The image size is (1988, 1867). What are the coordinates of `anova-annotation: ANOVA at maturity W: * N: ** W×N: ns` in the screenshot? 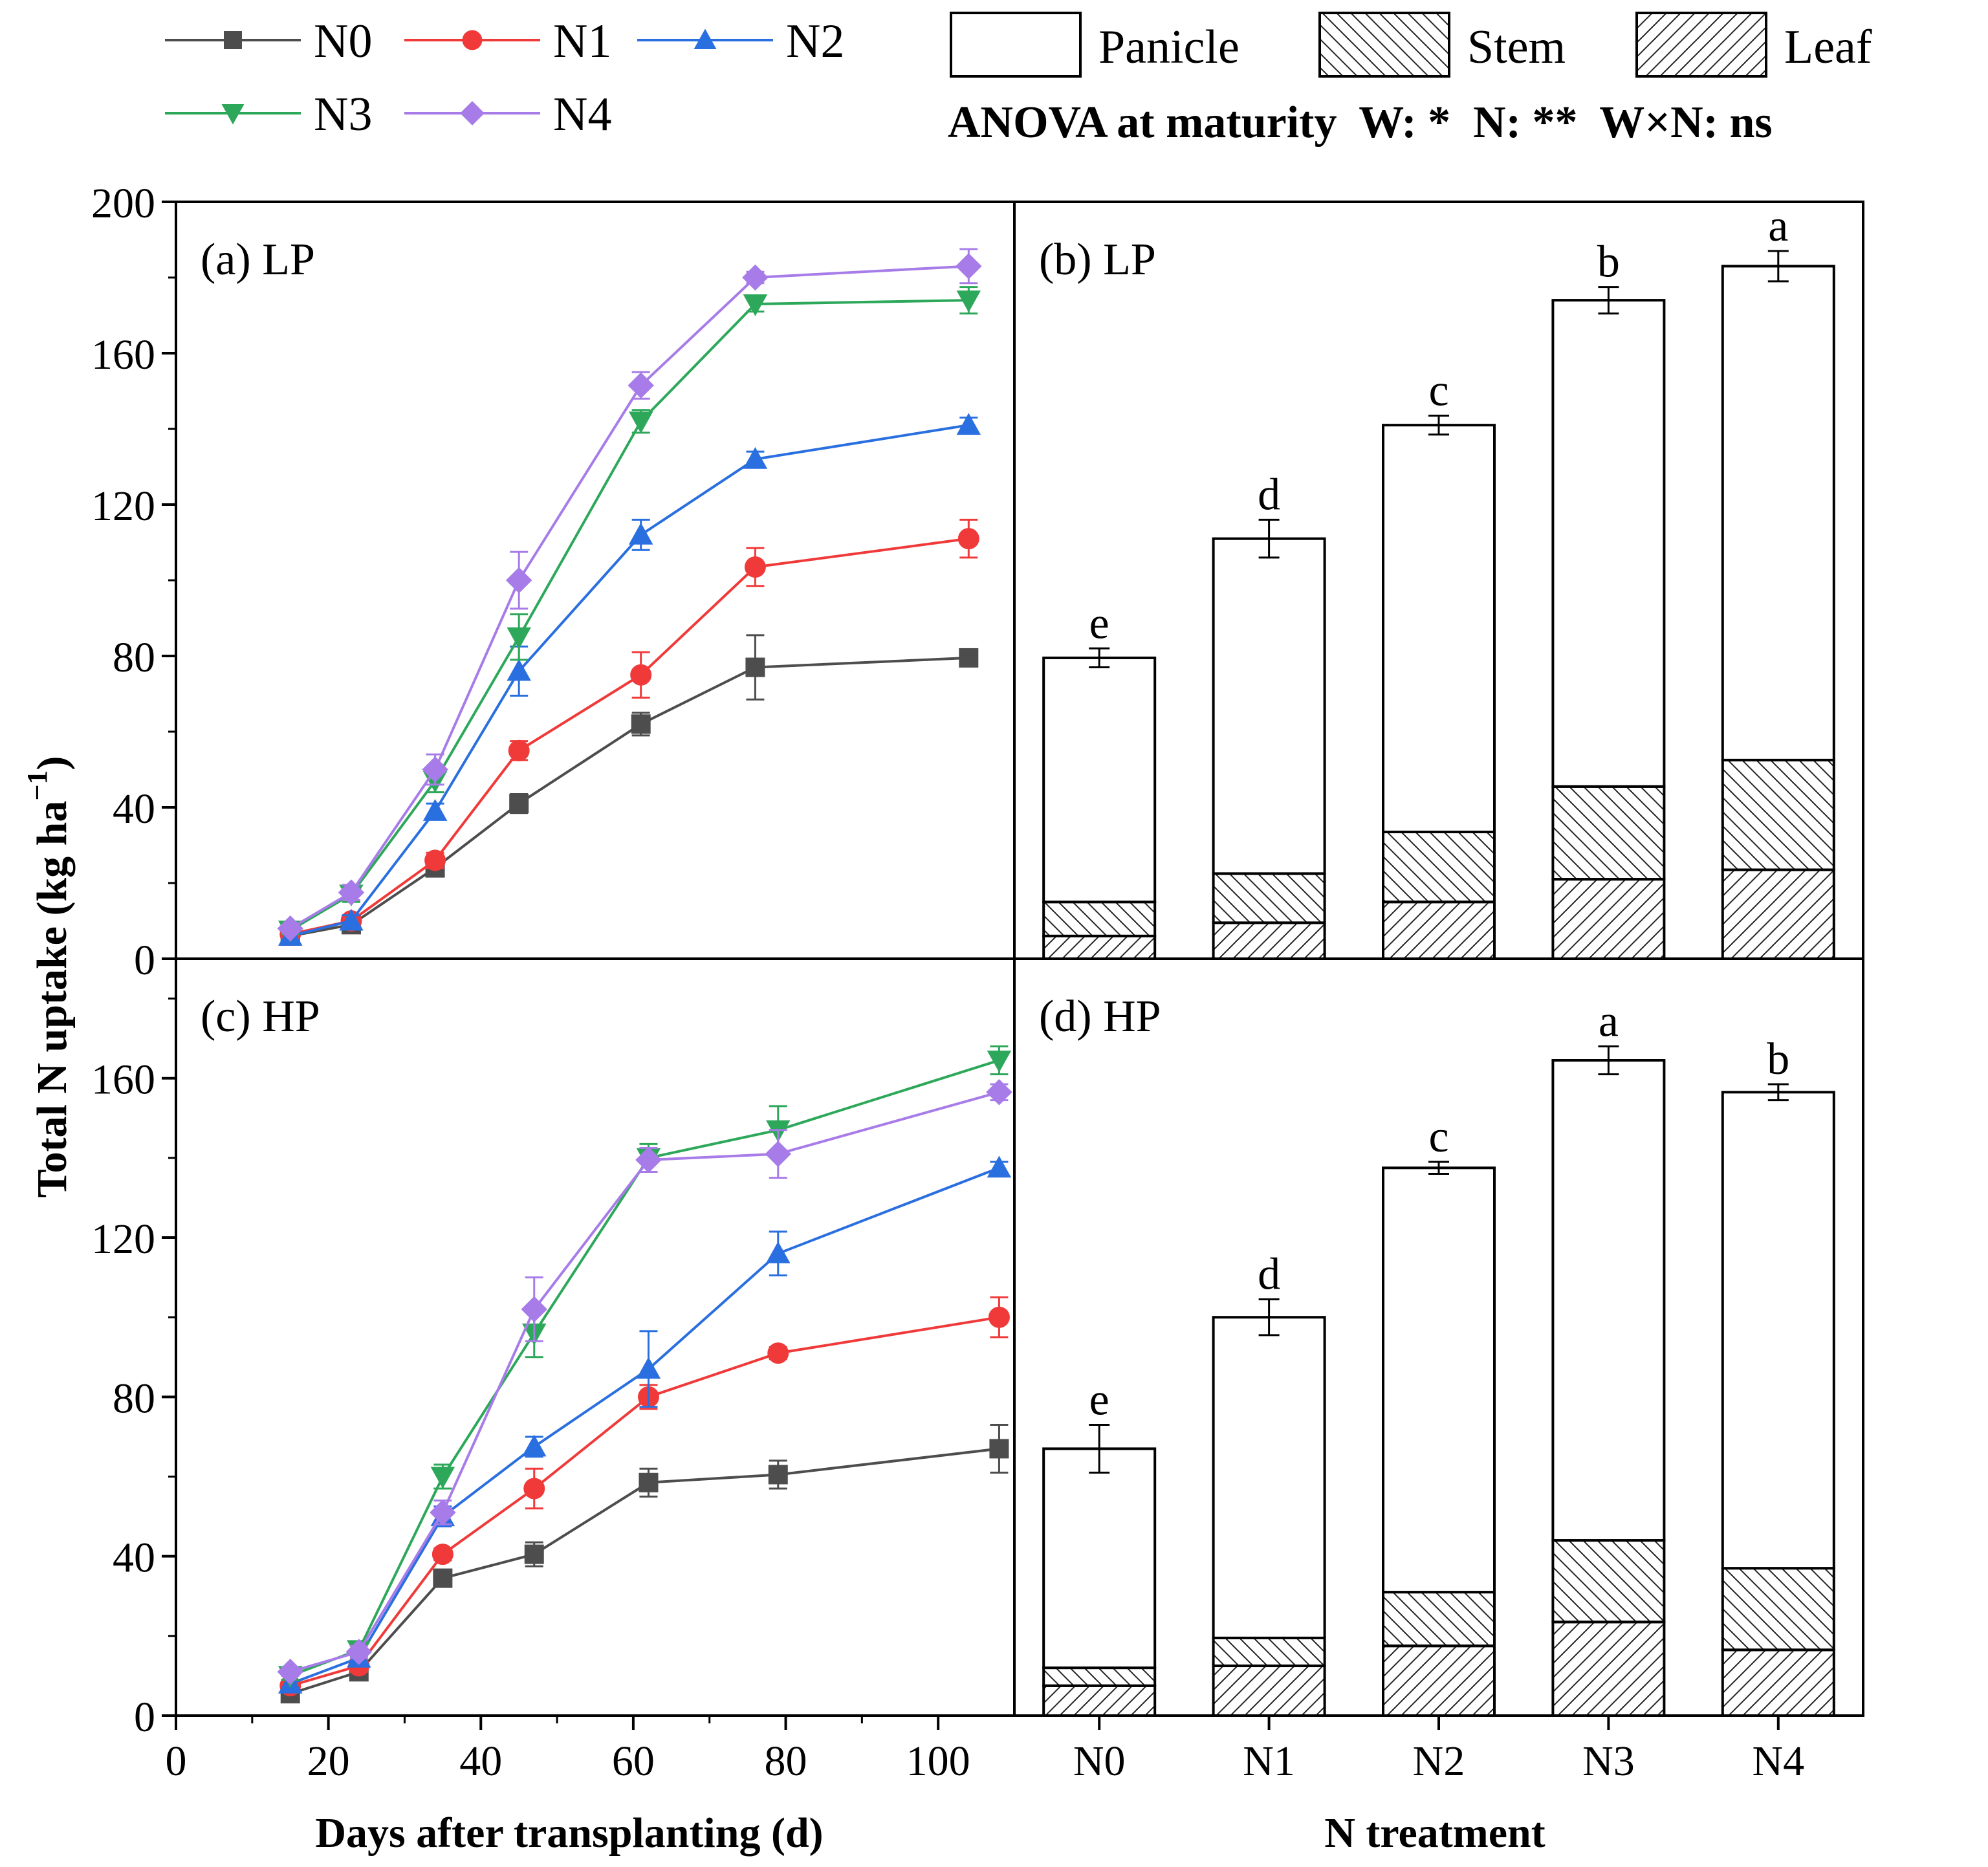 It's located at (1361, 122).